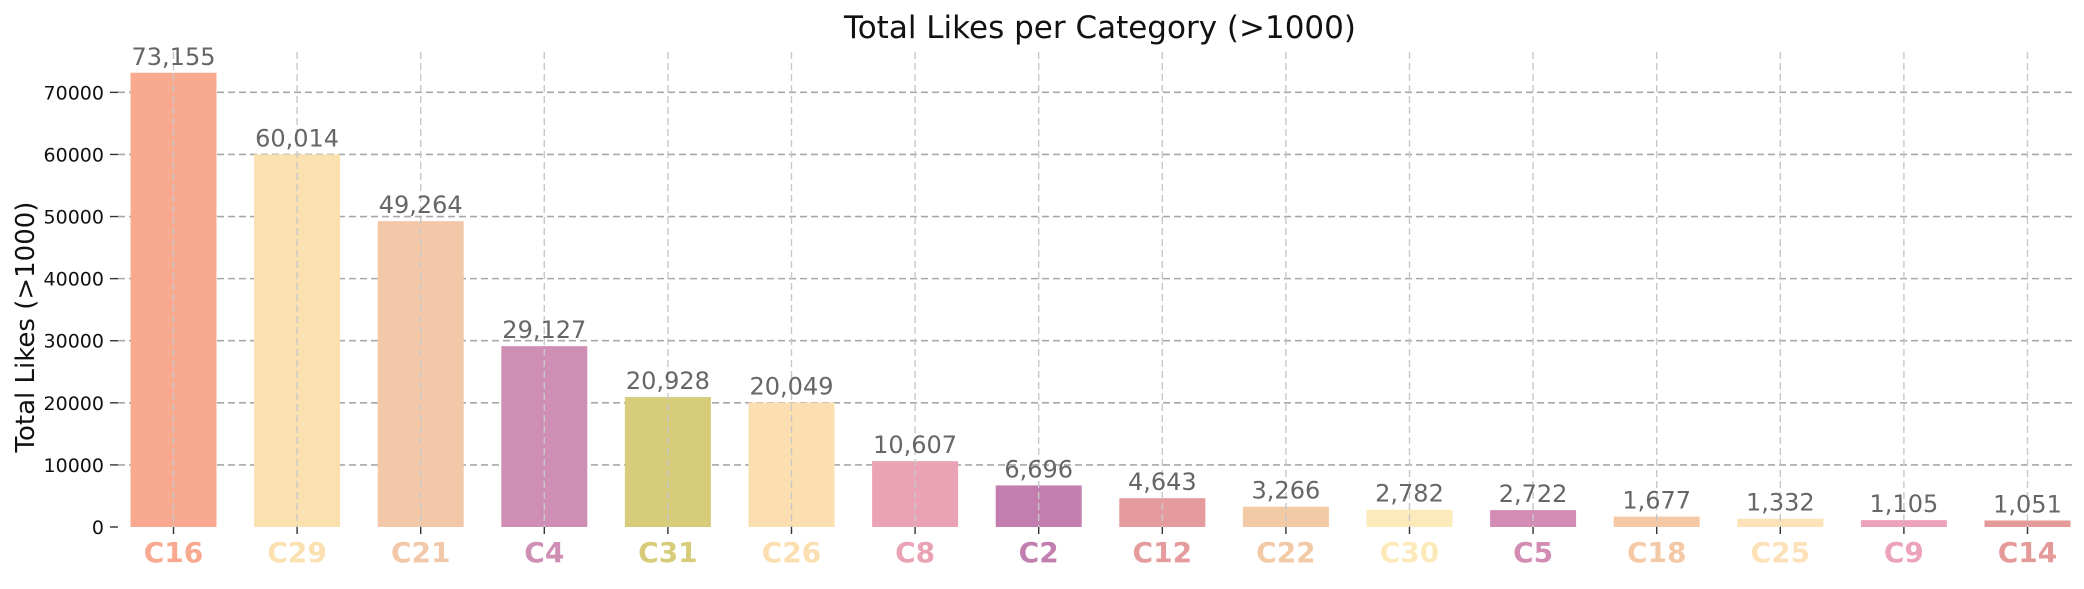  What do you see at coordinates (1904, 552) in the screenshot?
I see `x-tick-label-c9: C9` at bounding box center [1904, 552].